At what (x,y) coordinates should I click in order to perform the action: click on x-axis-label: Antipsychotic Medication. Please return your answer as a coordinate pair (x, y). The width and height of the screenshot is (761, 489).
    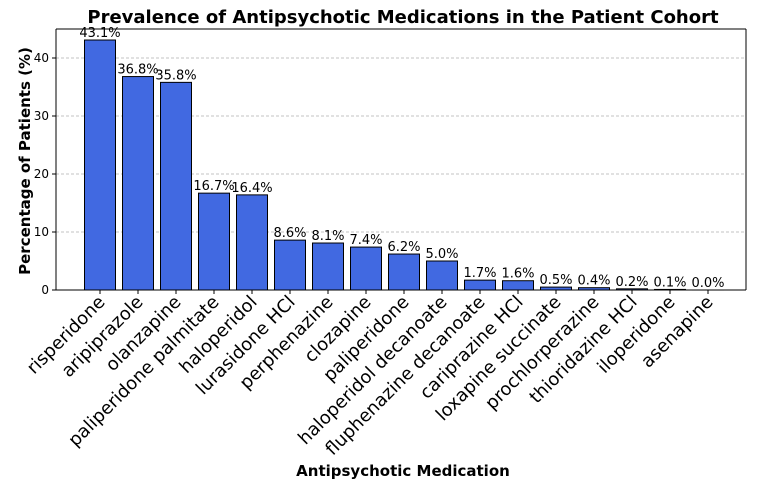
    Looking at the image, I should click on (403, 471).